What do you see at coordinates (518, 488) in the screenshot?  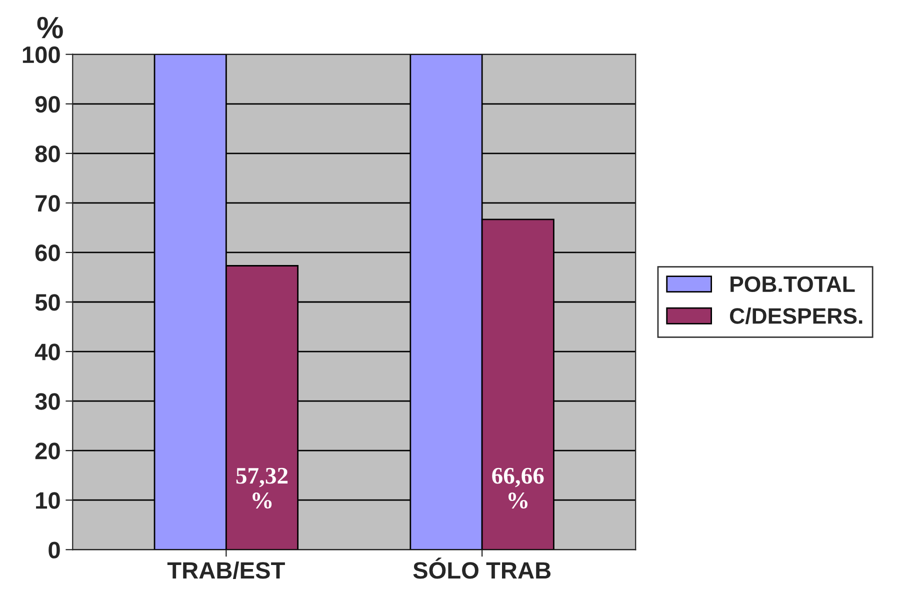 I see `data-label: 66,66 %` at bounding box center [518, 488].